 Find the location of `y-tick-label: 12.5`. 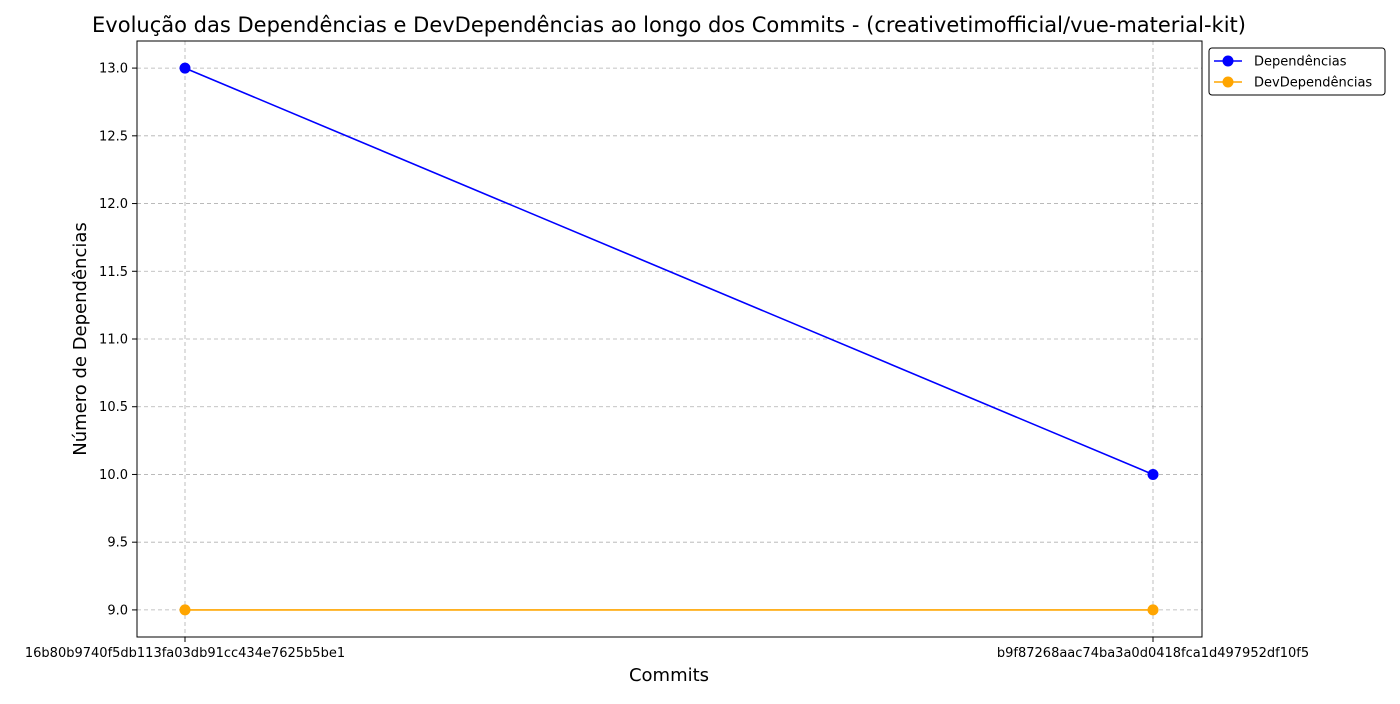

y-tick-label: 12.5 is located at coordinates (113, 136).